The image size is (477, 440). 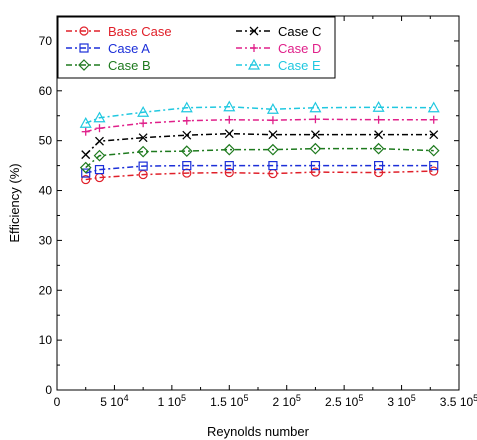 I want to click on legend-item-case-b: Case B, so click(x=108, y=65).